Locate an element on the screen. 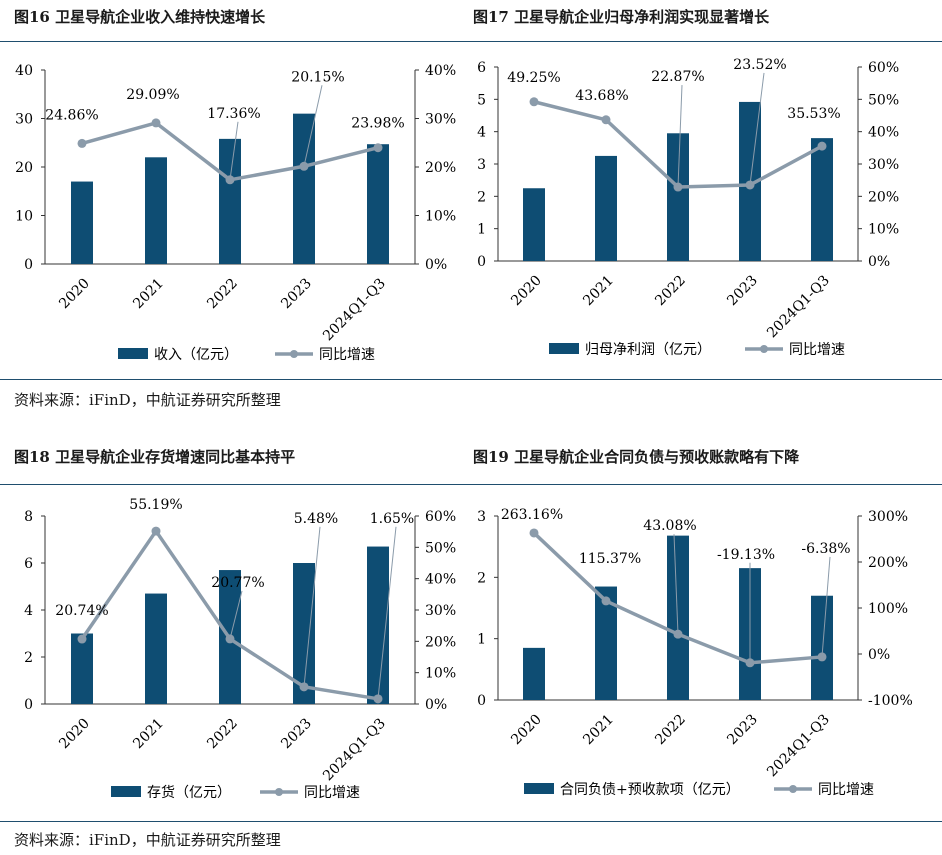 This screenshot has height=855, width=942. data-label: 20.15% is located at coordinates (317, 77).